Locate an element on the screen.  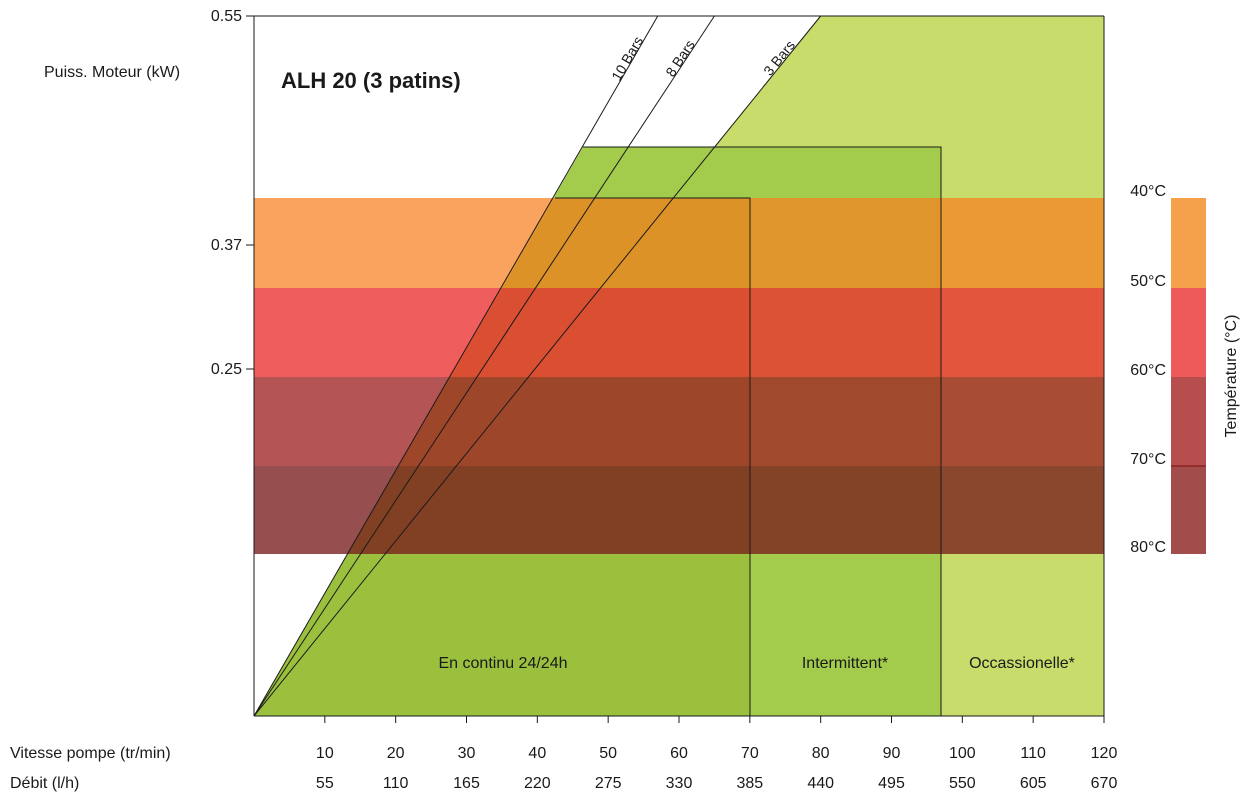
zone-continu-outline is located at coordinates (653, 456).